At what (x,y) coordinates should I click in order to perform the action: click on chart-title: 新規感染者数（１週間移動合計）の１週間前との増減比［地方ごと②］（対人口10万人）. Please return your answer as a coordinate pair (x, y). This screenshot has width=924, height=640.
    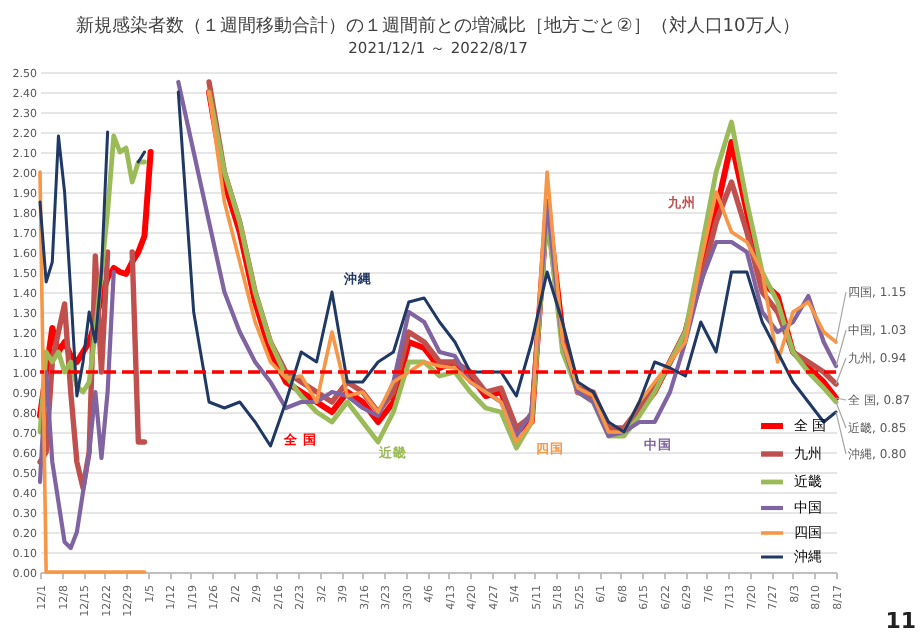
    Looking at the image, I should click on (438, 26).